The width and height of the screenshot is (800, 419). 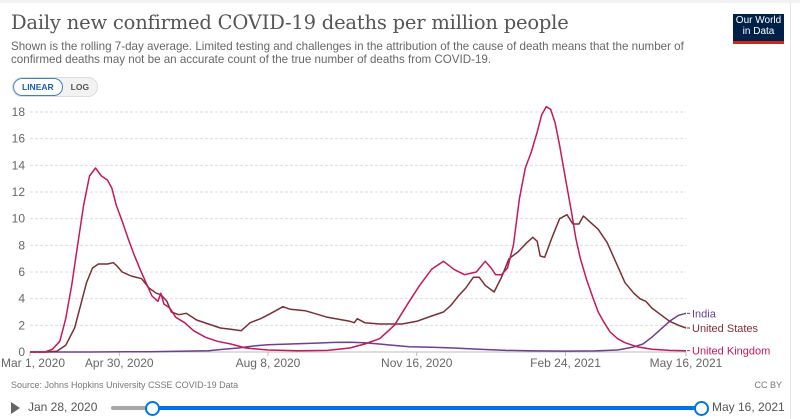 I want to click on x-tick-label: Aug 8, 2020, so click(x=268, y=363).